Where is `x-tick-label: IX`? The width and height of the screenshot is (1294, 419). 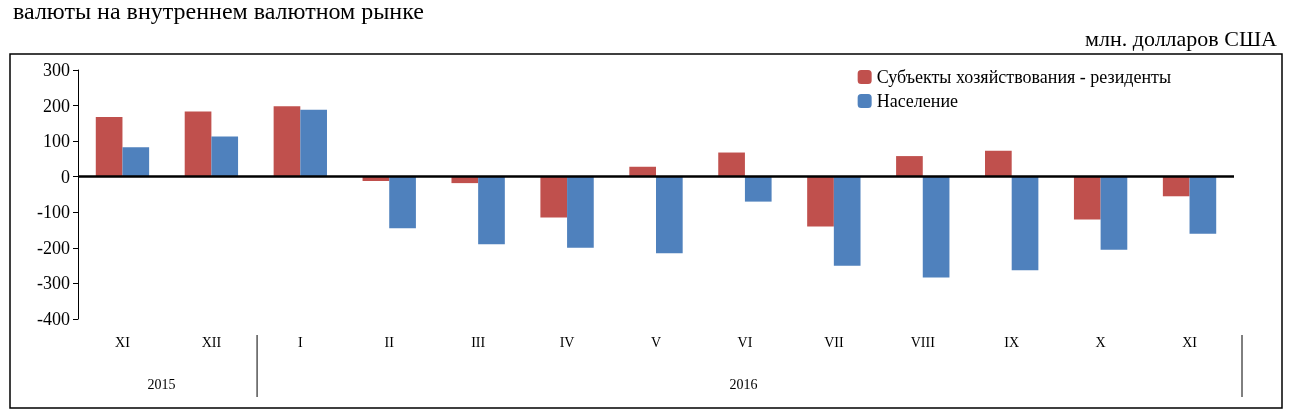
x-tick-label: IX is located at coordinates (1012, 342).